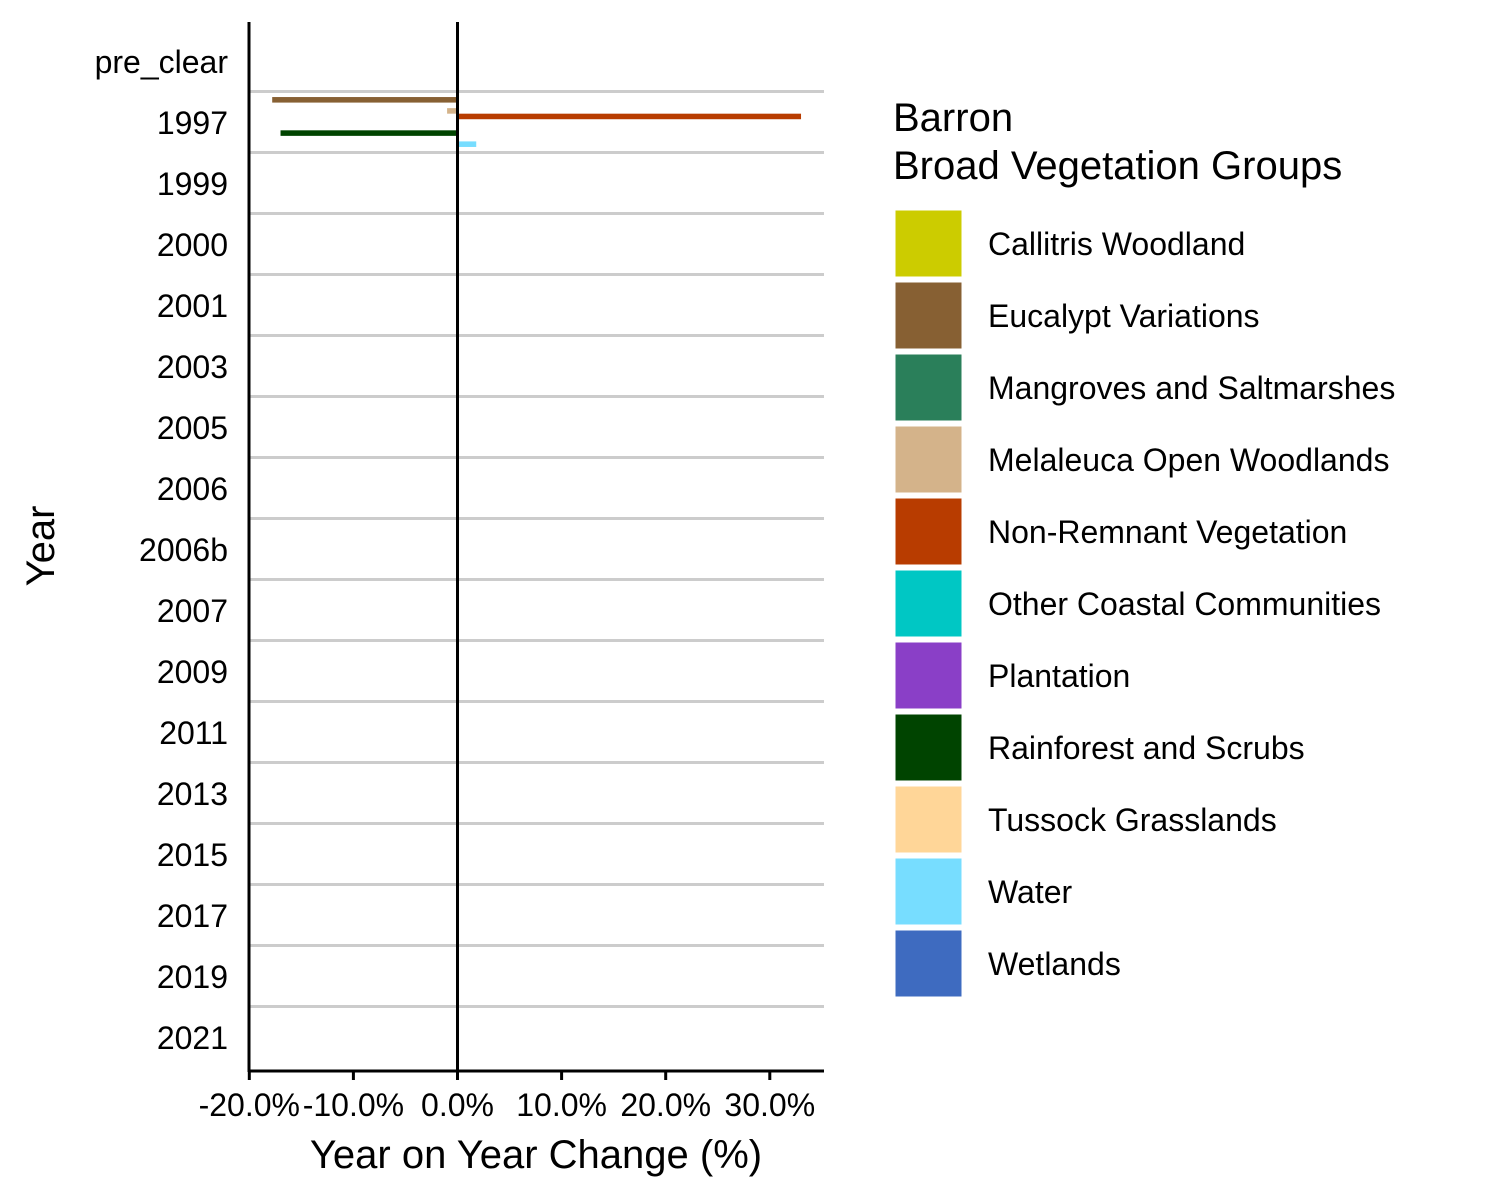 The width and height of the screenshot is (1500, 1200). I want to click on y-tick-label: 2001, so click(192, 306).